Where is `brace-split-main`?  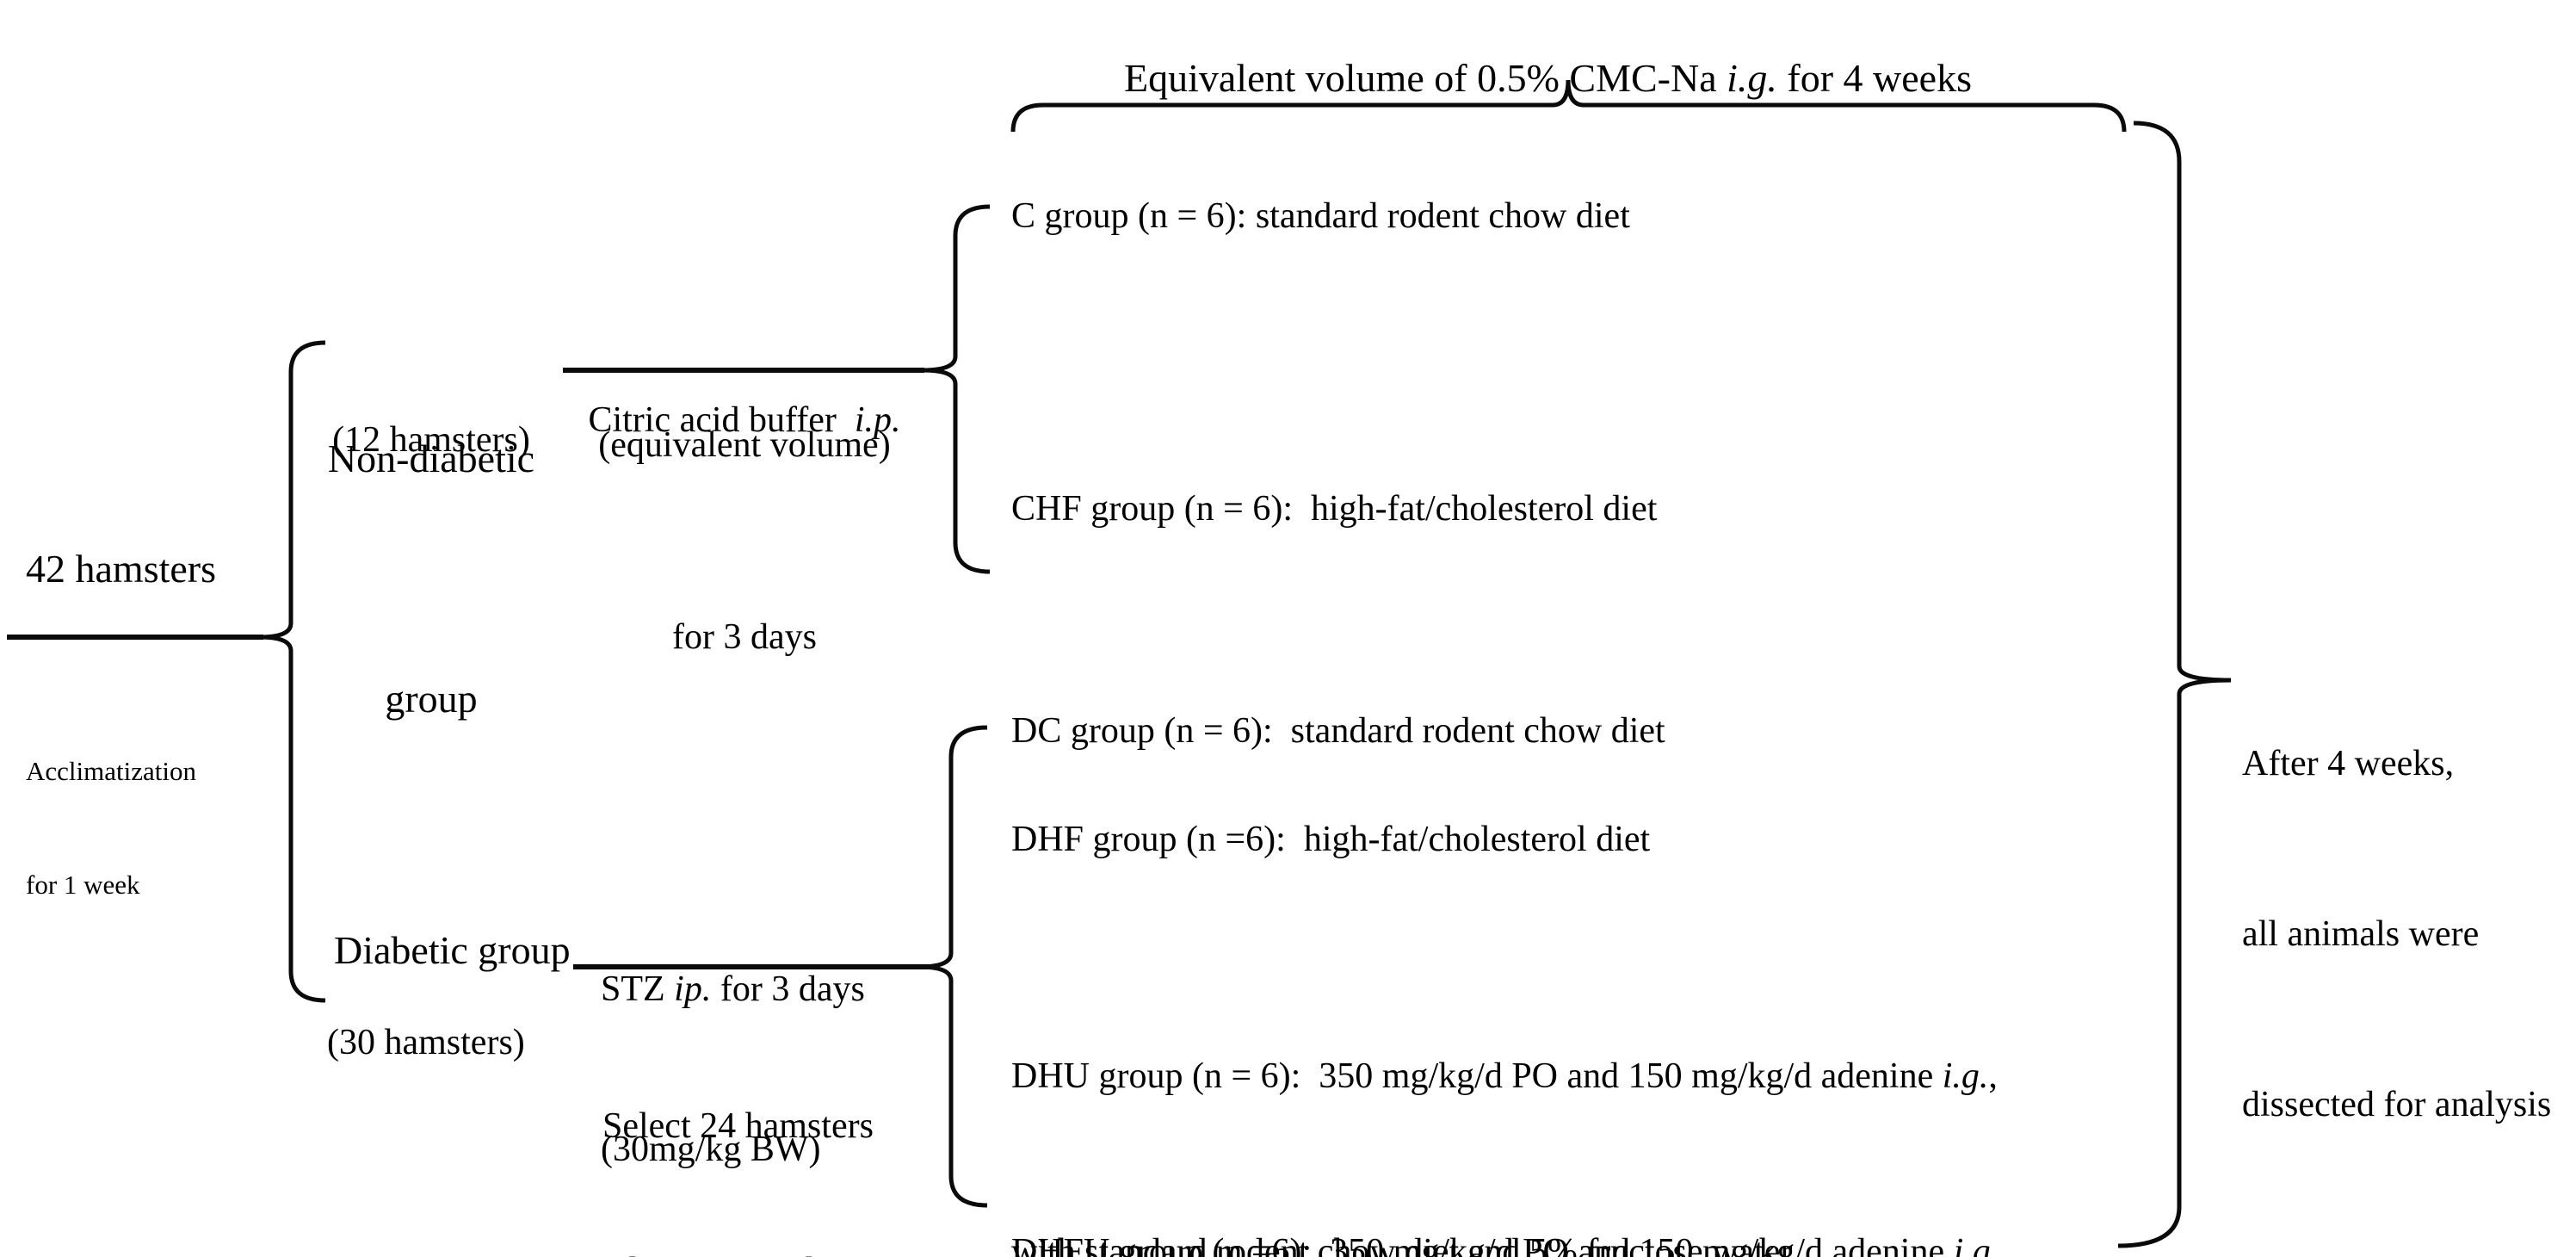 brace-split-main is located at coordinates (292, 671).